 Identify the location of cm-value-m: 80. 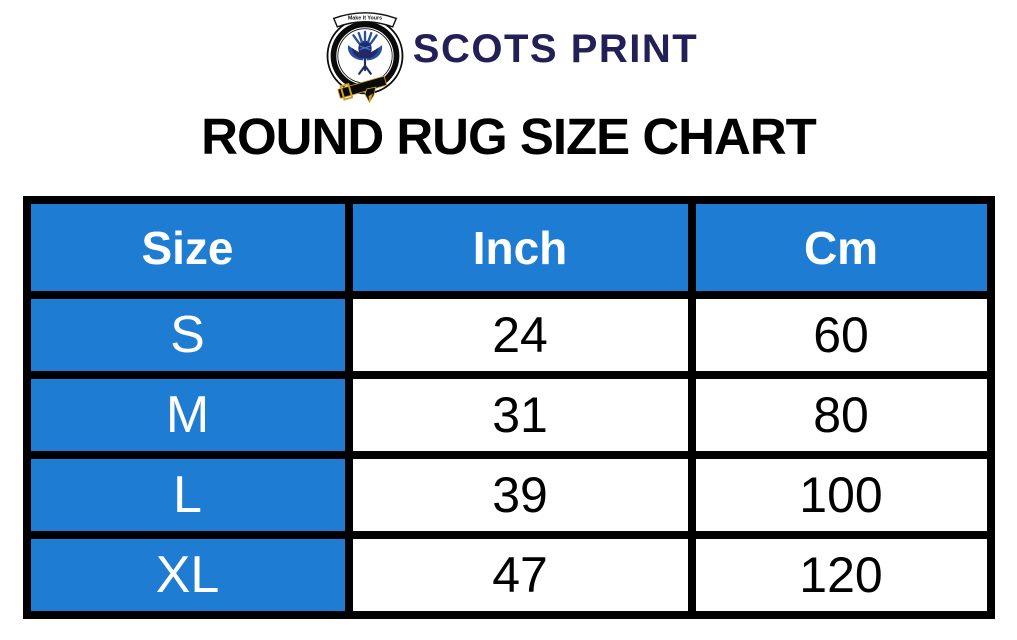
(841, 415).